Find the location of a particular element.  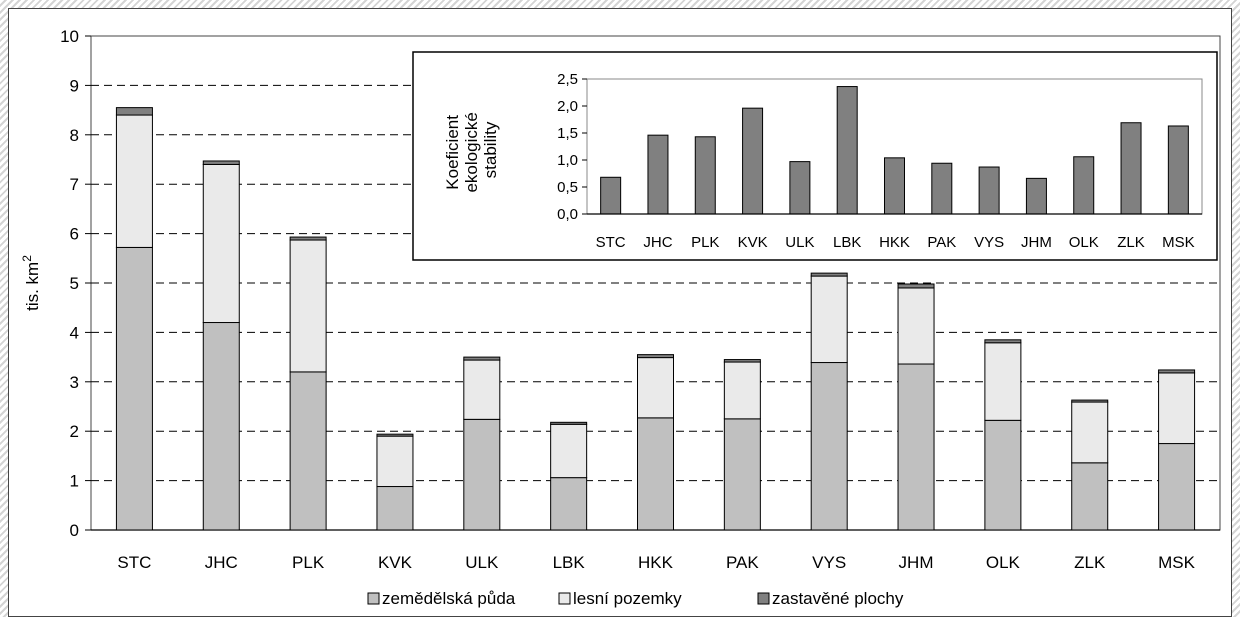

legend-label: zastavěné plochy is located at coordinates (838, 598).